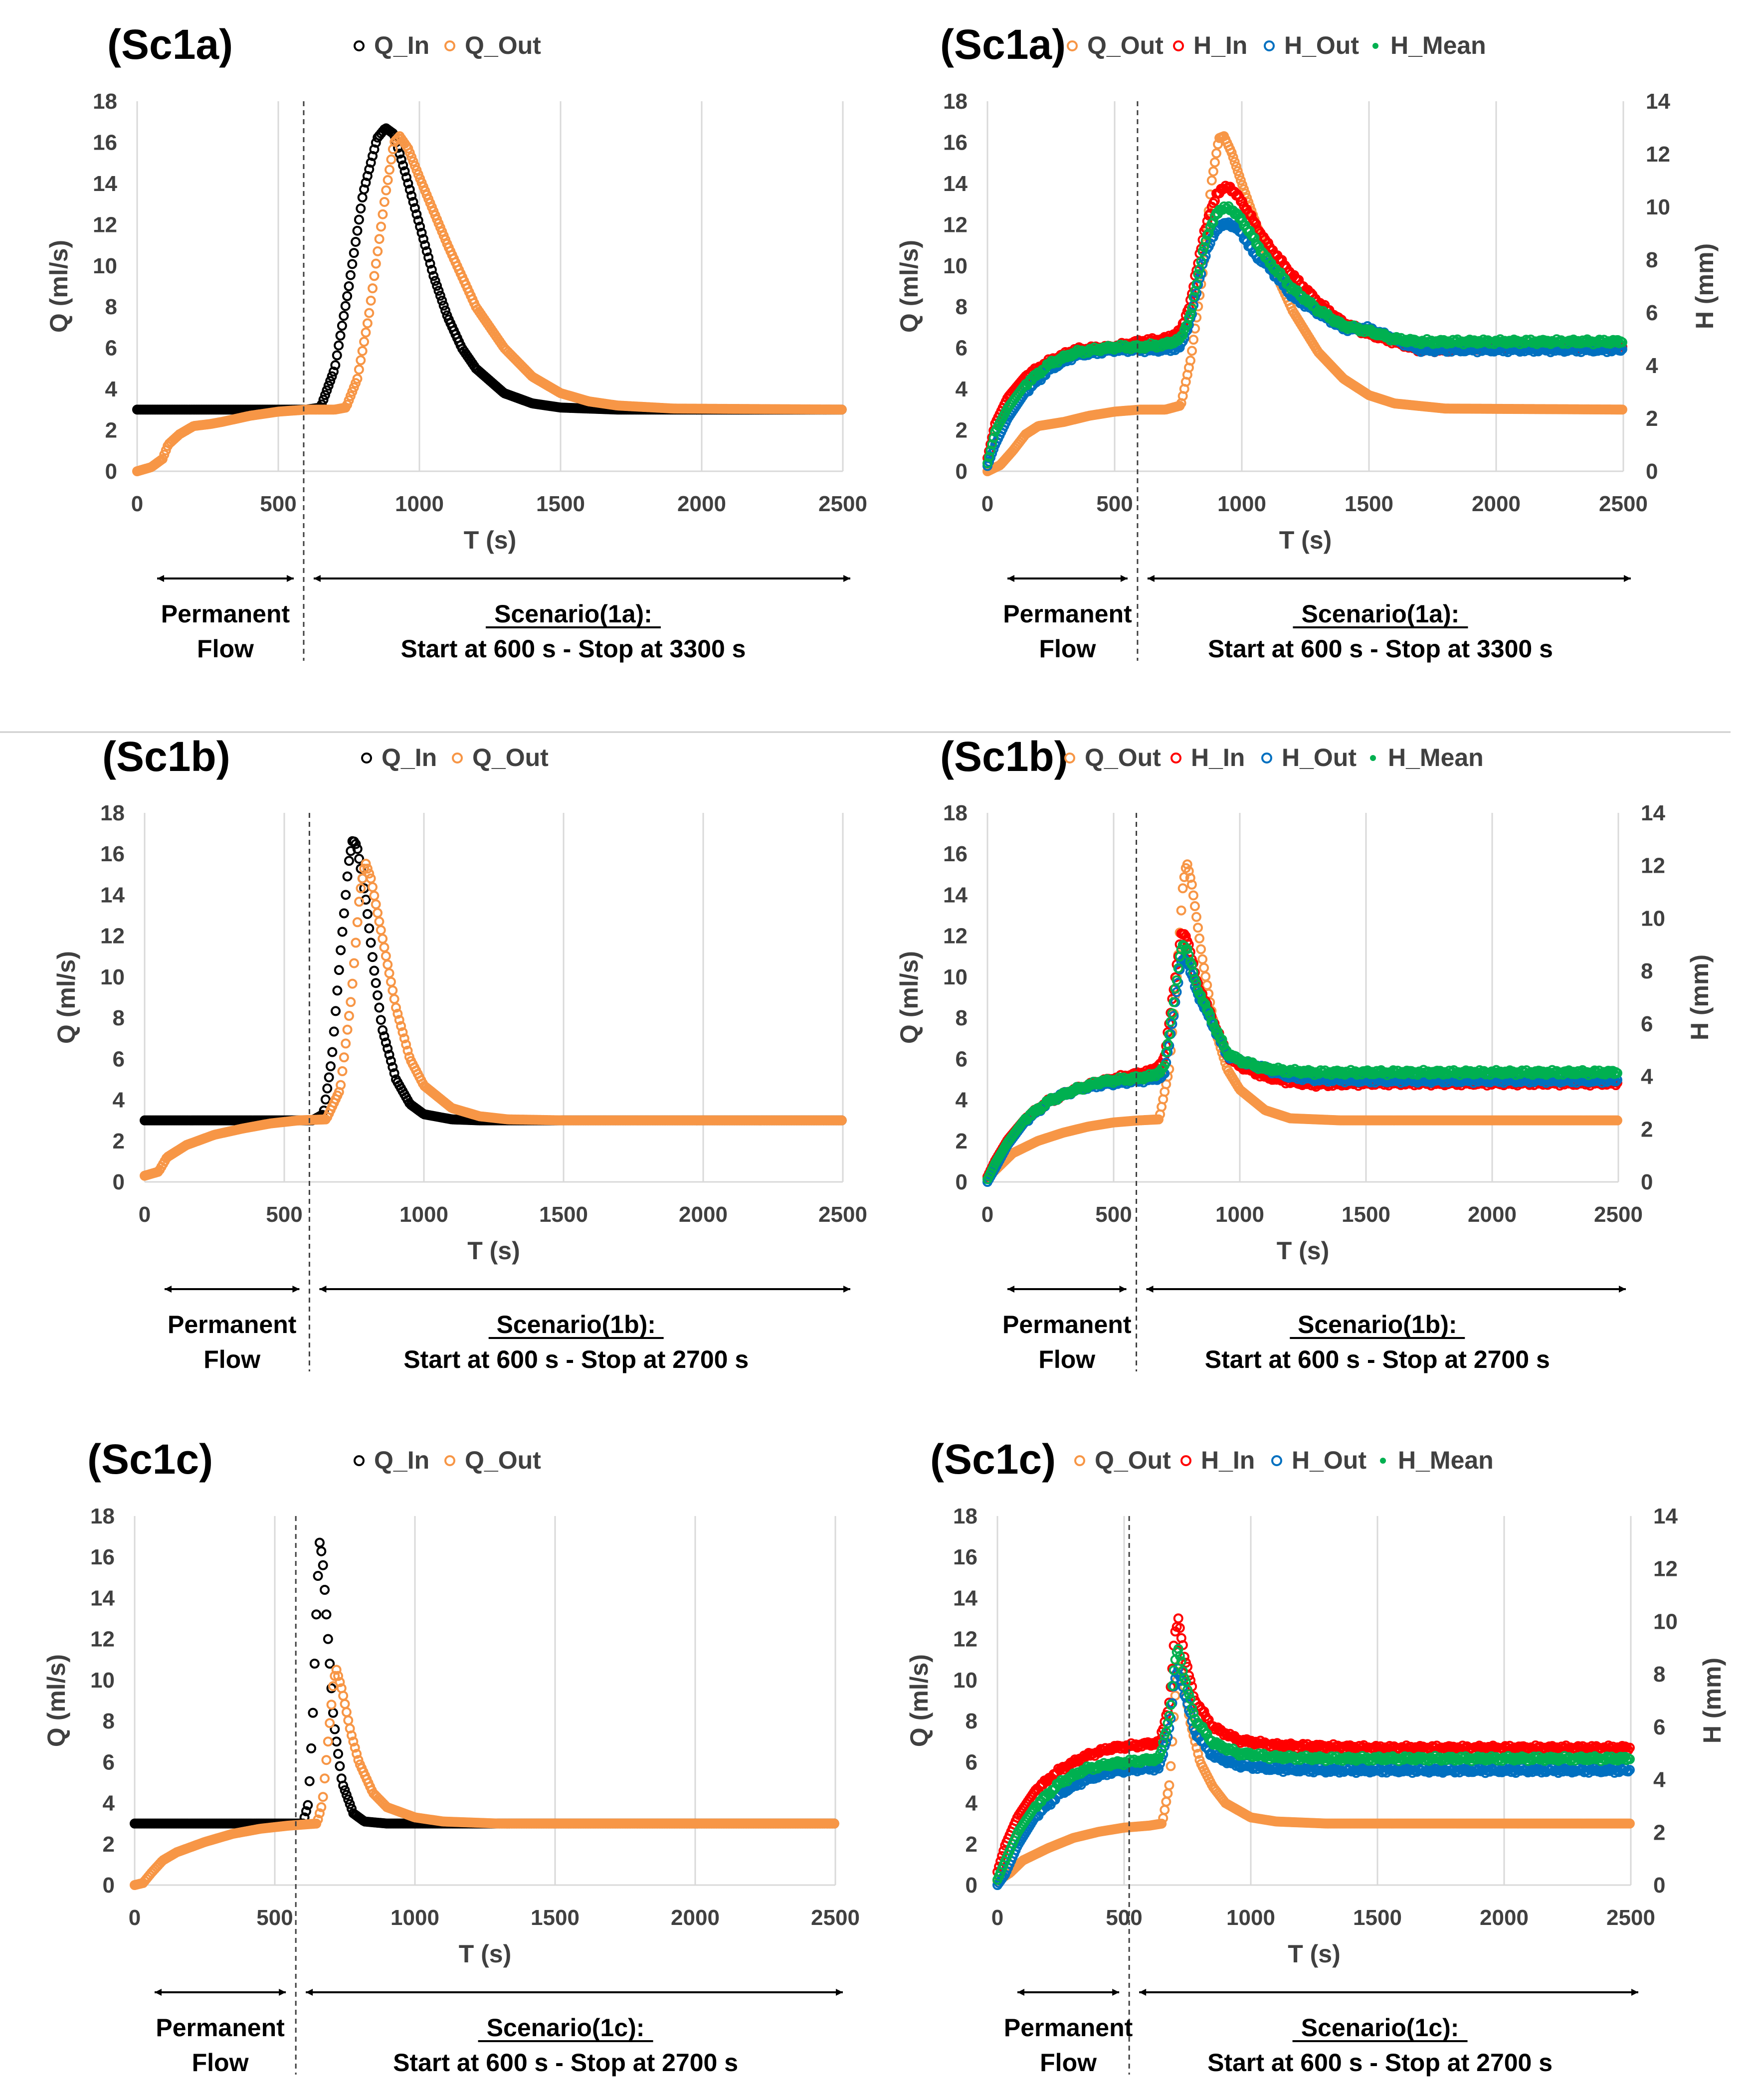 The image size is (1752, 2100). I want to click on y-tick-label: 0, so click(962, 1182).